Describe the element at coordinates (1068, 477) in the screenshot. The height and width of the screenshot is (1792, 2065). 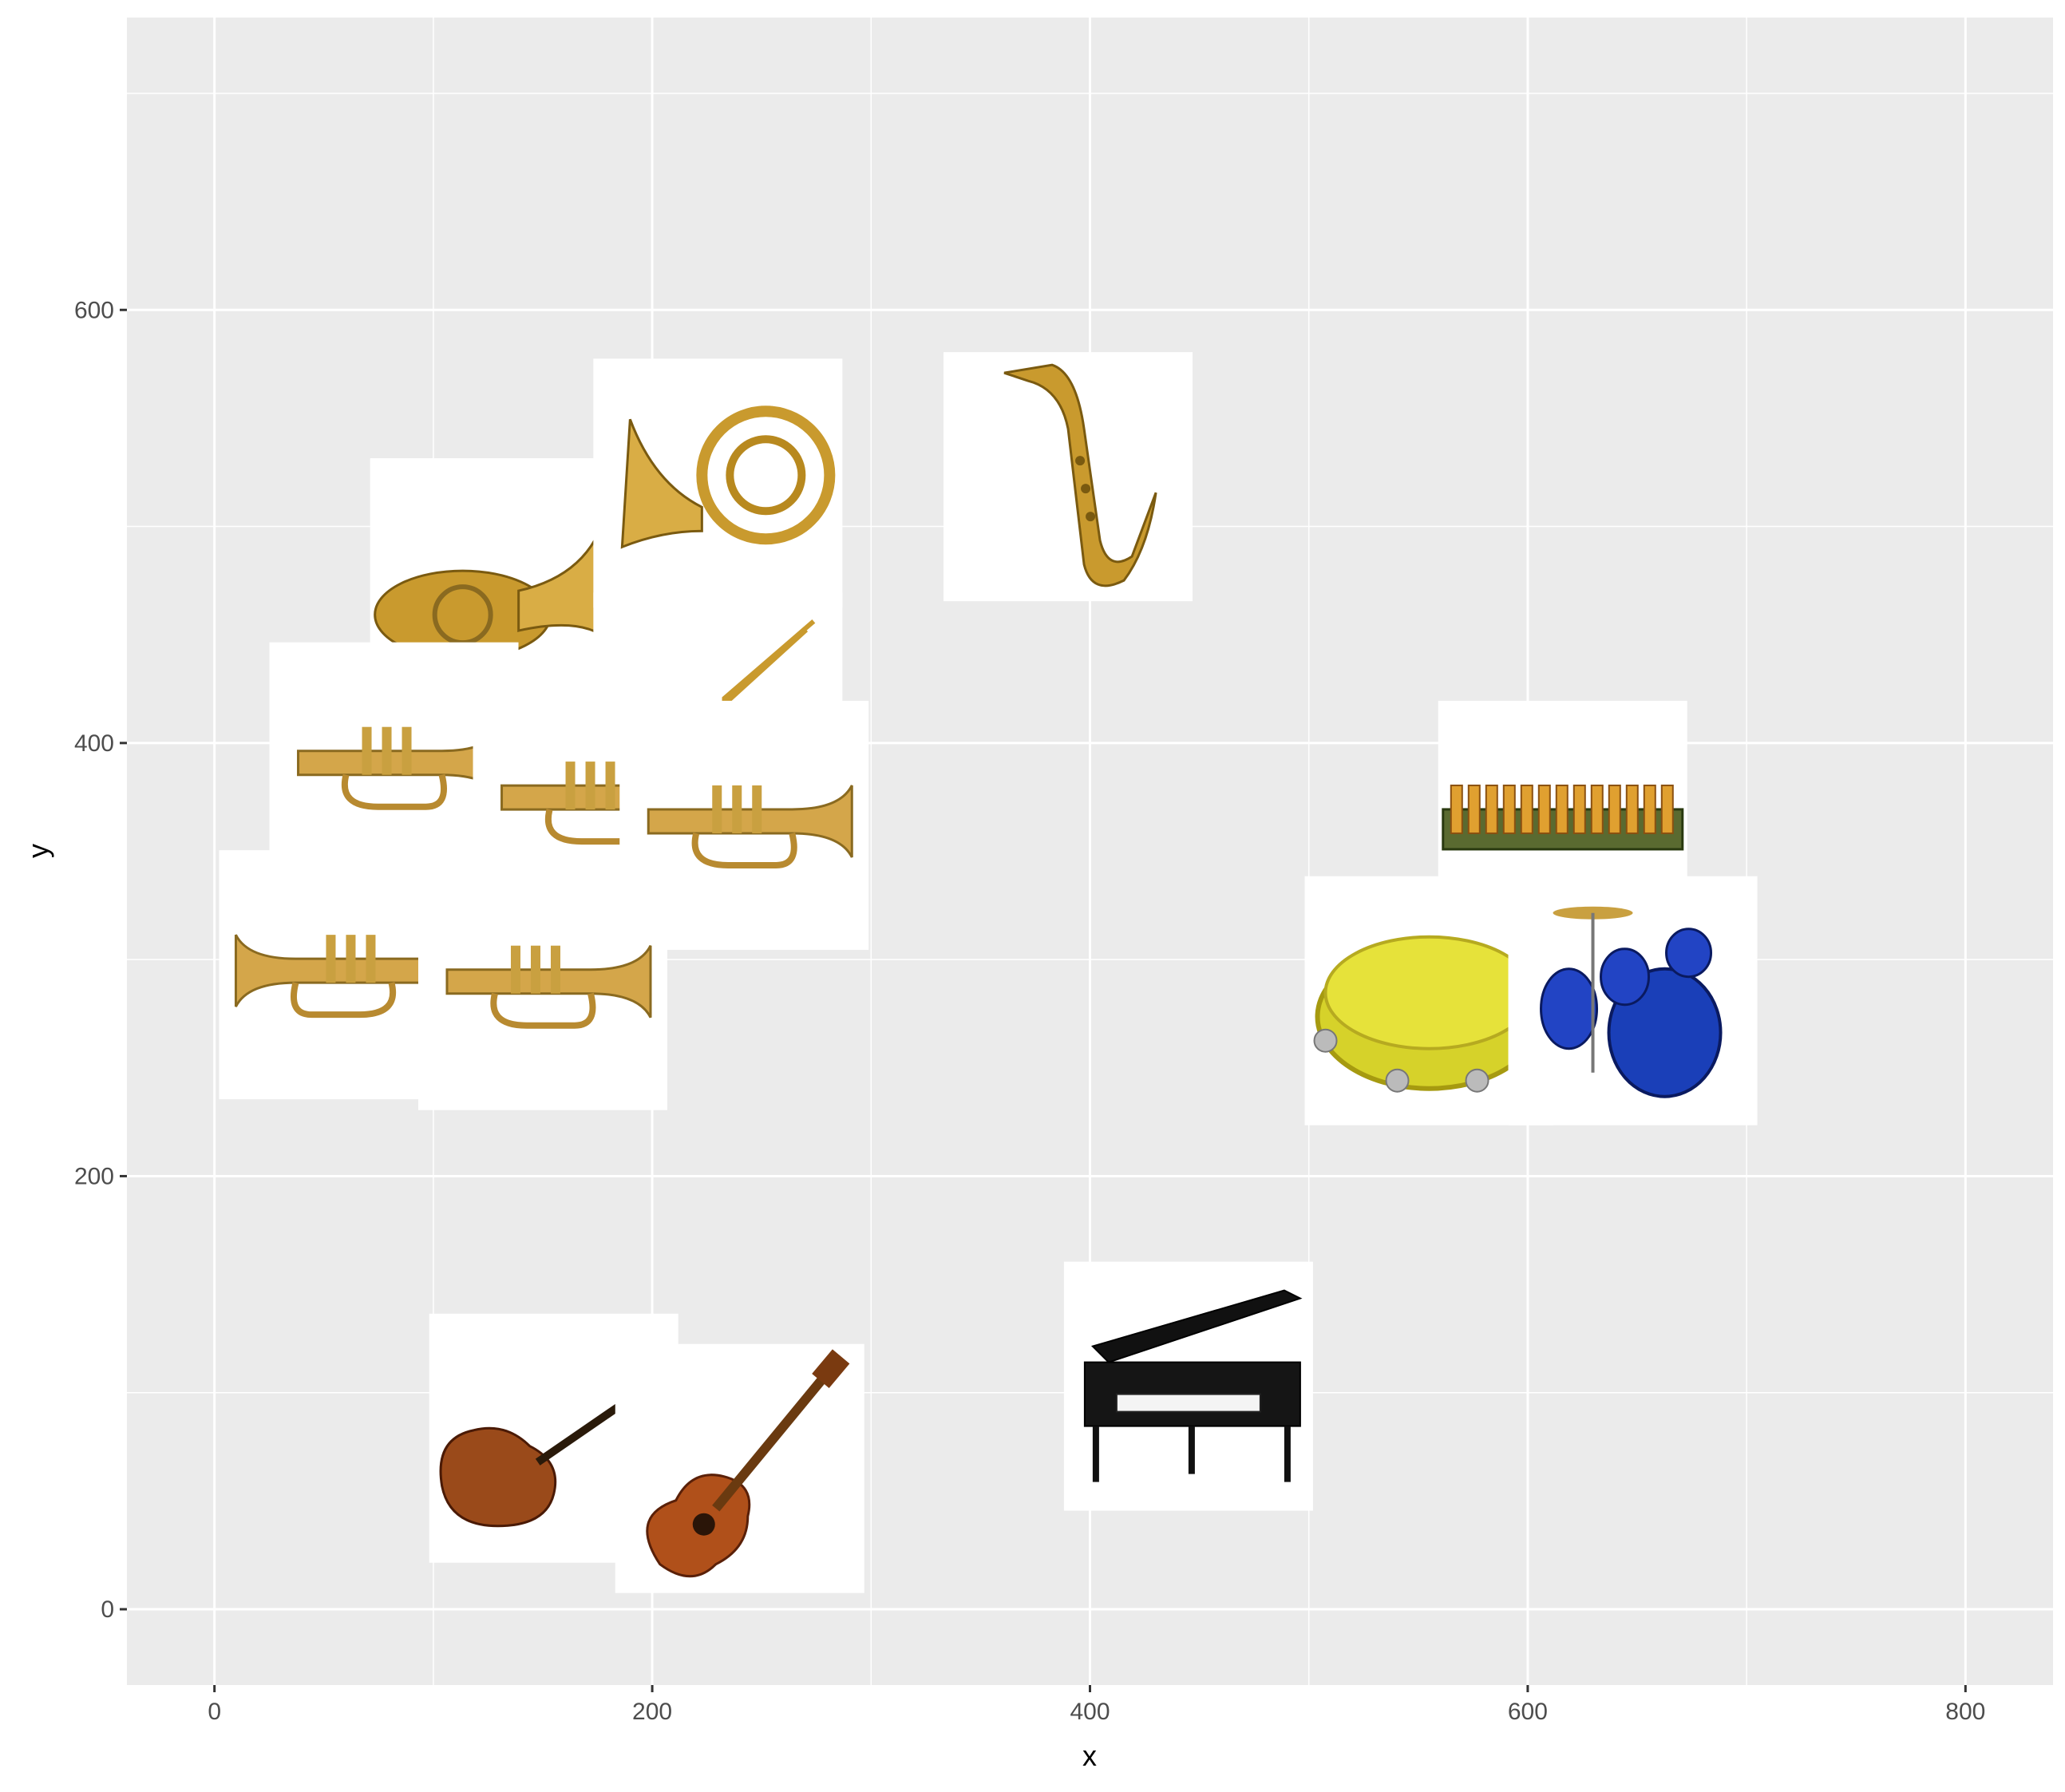
I see `point-saxophone` at that location.